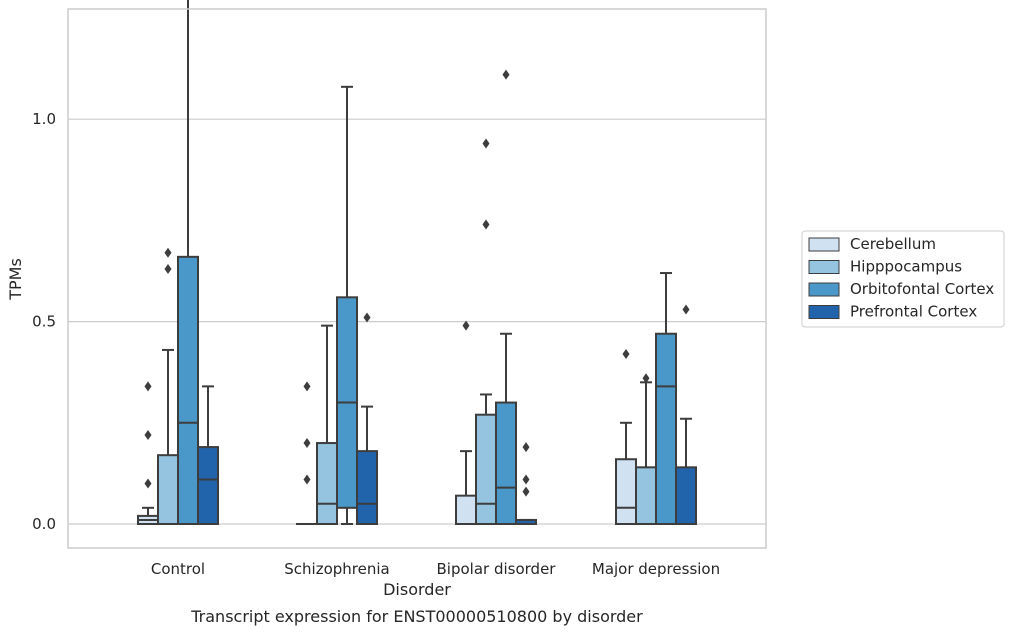  What do you see at coordinates (44, 524) in the screenshot?
I see `y-tick-label: 0.0` at bounding box center [44, 524].